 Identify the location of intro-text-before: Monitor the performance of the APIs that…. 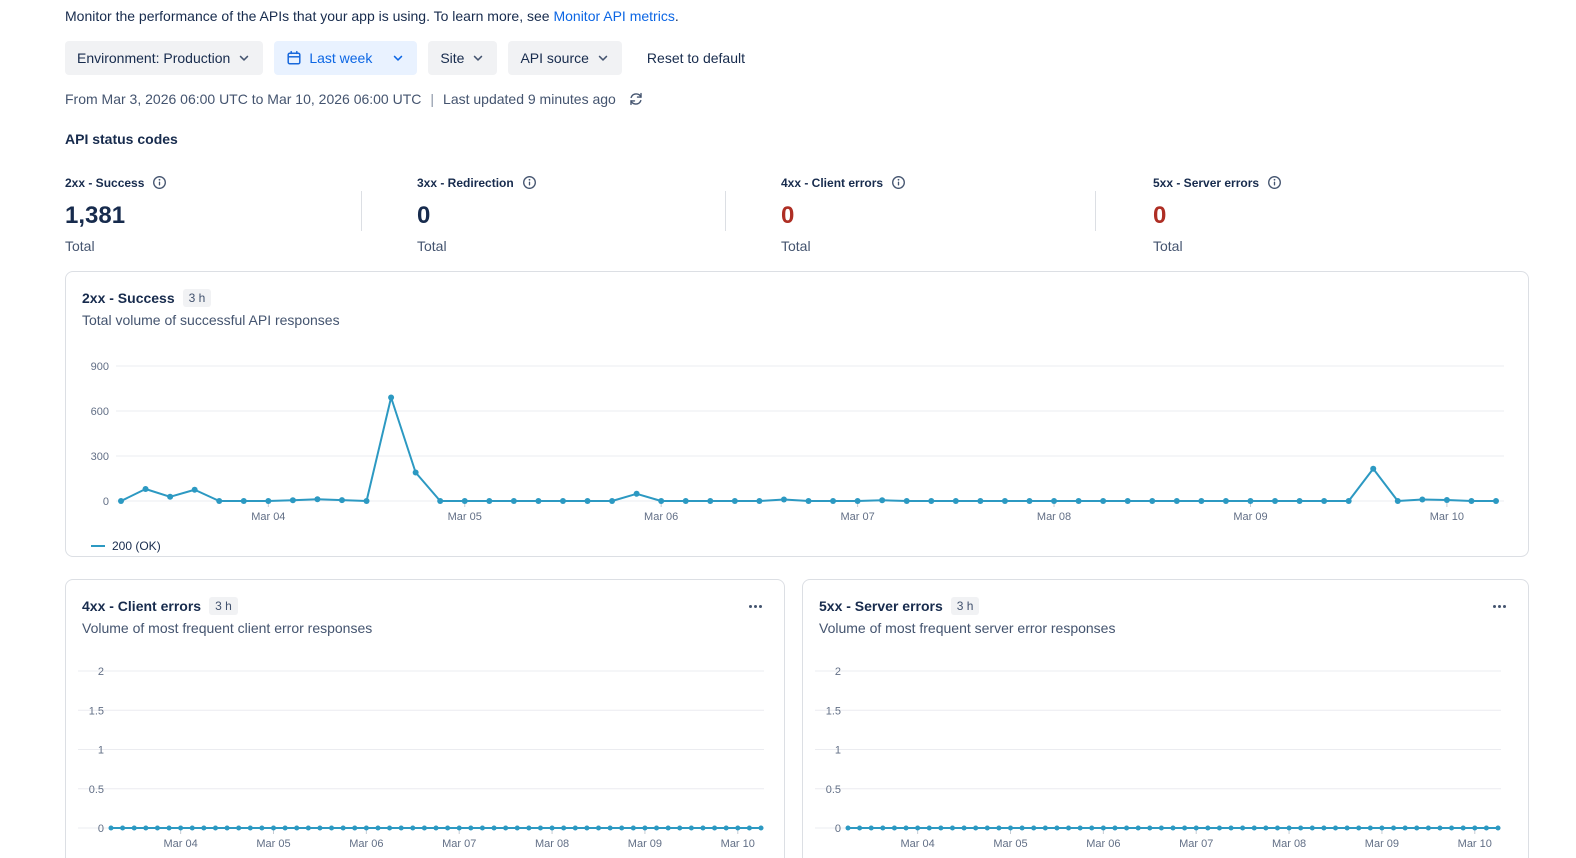
(309, 16).